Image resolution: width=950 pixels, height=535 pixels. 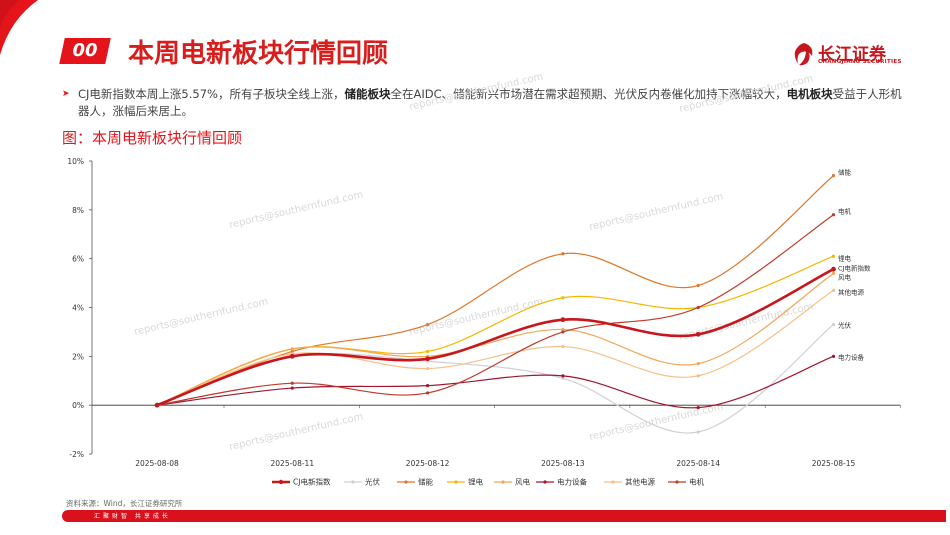 What do you see at coordinates (851, 292) in the screenshot?
I see `end-label: 其他电源` at bounding box center [851, 292].